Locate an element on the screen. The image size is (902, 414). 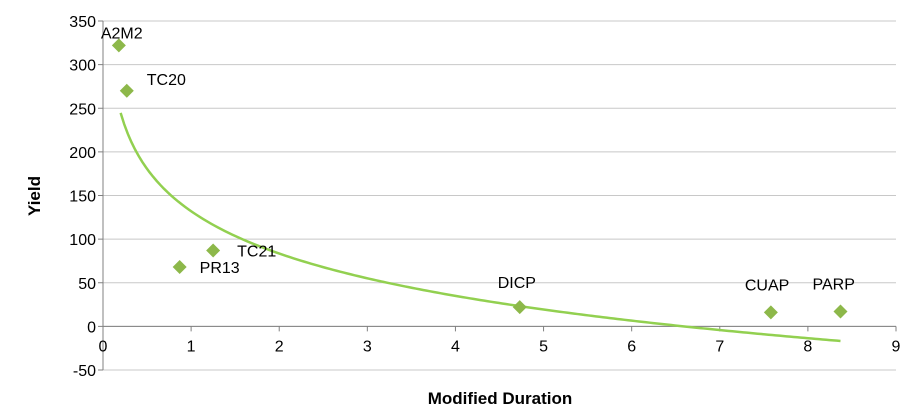
data-point-tc21 is located at coordinates (213, 250).